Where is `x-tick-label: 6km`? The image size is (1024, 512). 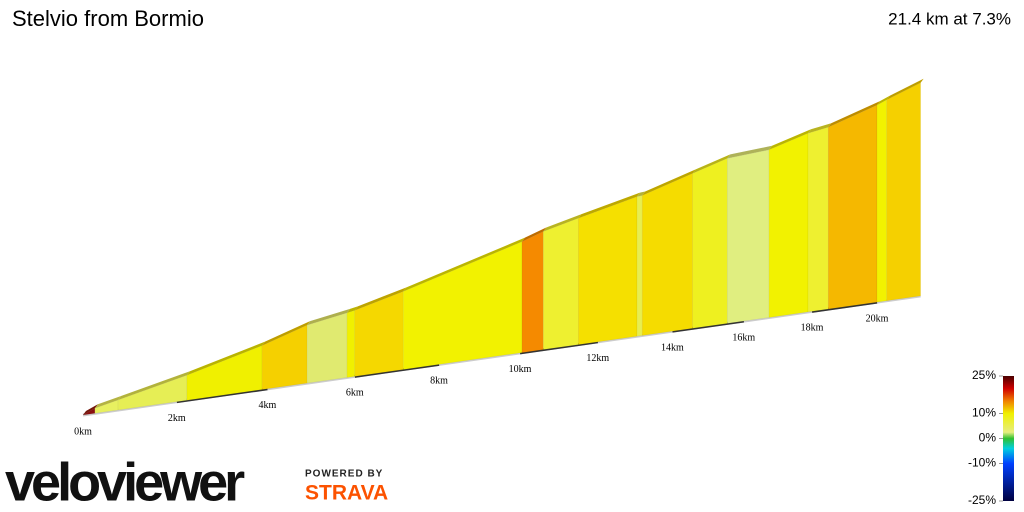
x-tick-label: 6km is located at coordinates (355, 393).